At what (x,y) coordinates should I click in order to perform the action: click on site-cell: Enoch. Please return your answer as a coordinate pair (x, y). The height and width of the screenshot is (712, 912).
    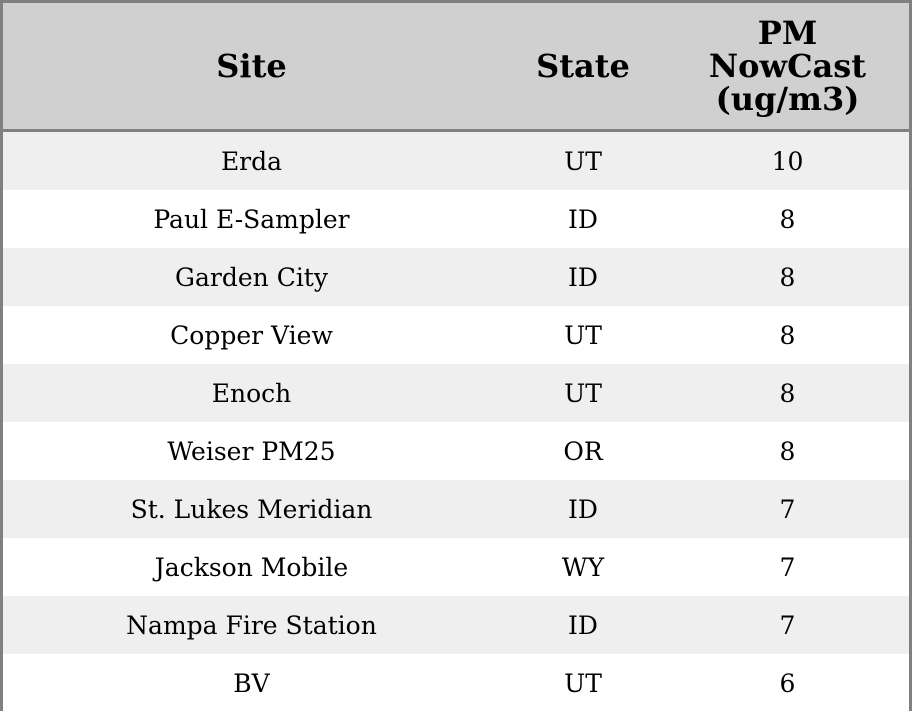
    Looking at the image, I should click on (251, 393).